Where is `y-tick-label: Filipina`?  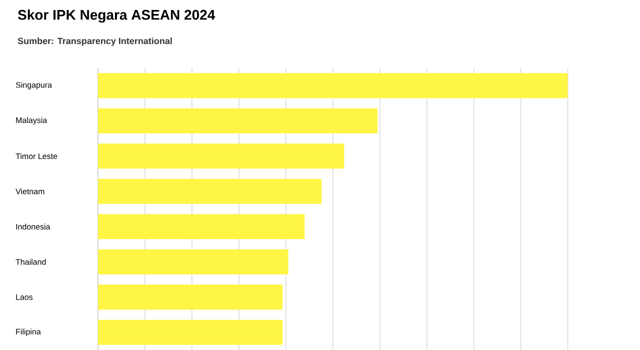
y-tick-label: Filipina is located at coordinates (28, 332).